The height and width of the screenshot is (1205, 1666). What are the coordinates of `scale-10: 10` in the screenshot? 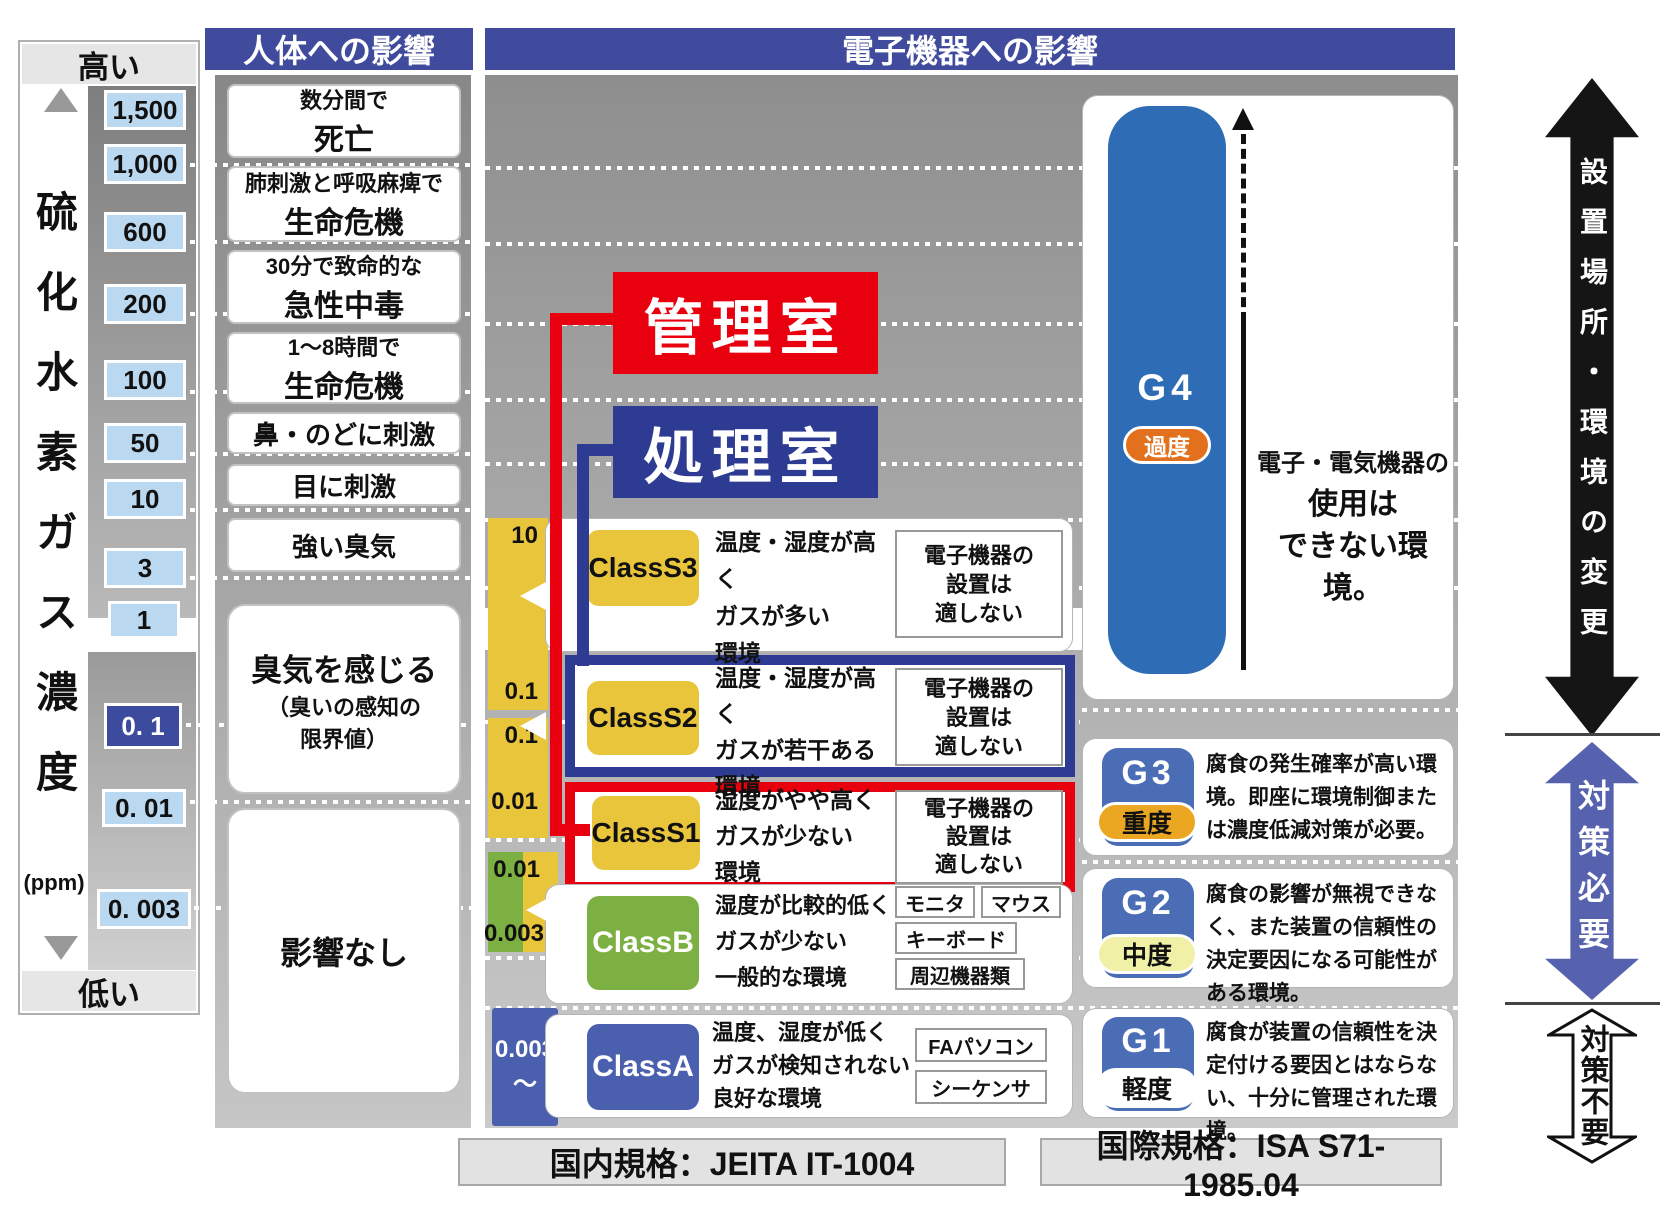 It's located at (145, 499).